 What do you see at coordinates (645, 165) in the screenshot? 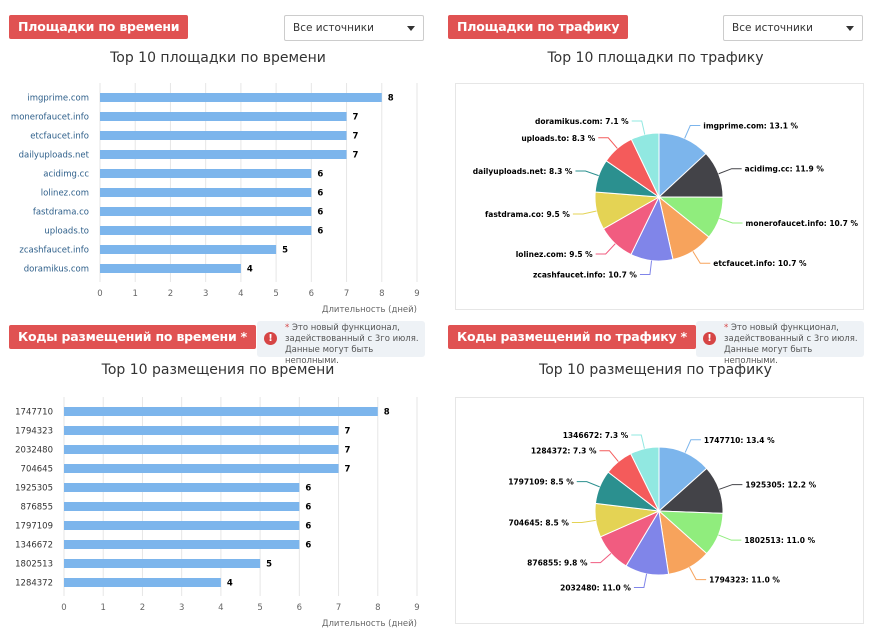
I see `pie-slice` at bounding box center [645, 165].